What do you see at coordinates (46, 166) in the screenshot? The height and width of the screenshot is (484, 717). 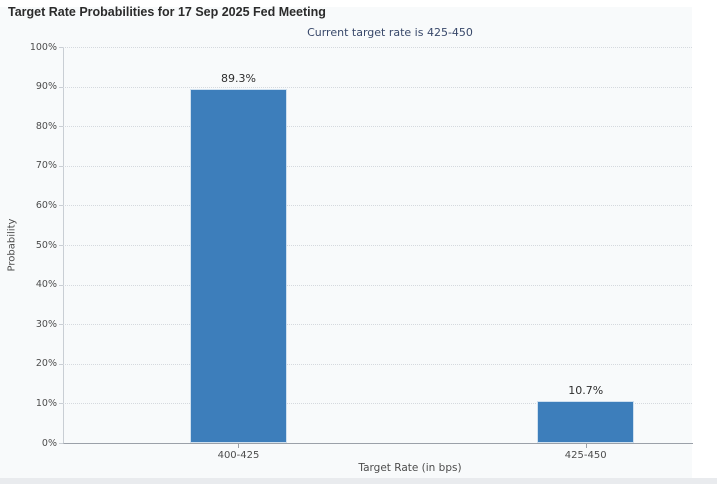 I see `y-tick-label: 70%` at bounding box center [46, 166].